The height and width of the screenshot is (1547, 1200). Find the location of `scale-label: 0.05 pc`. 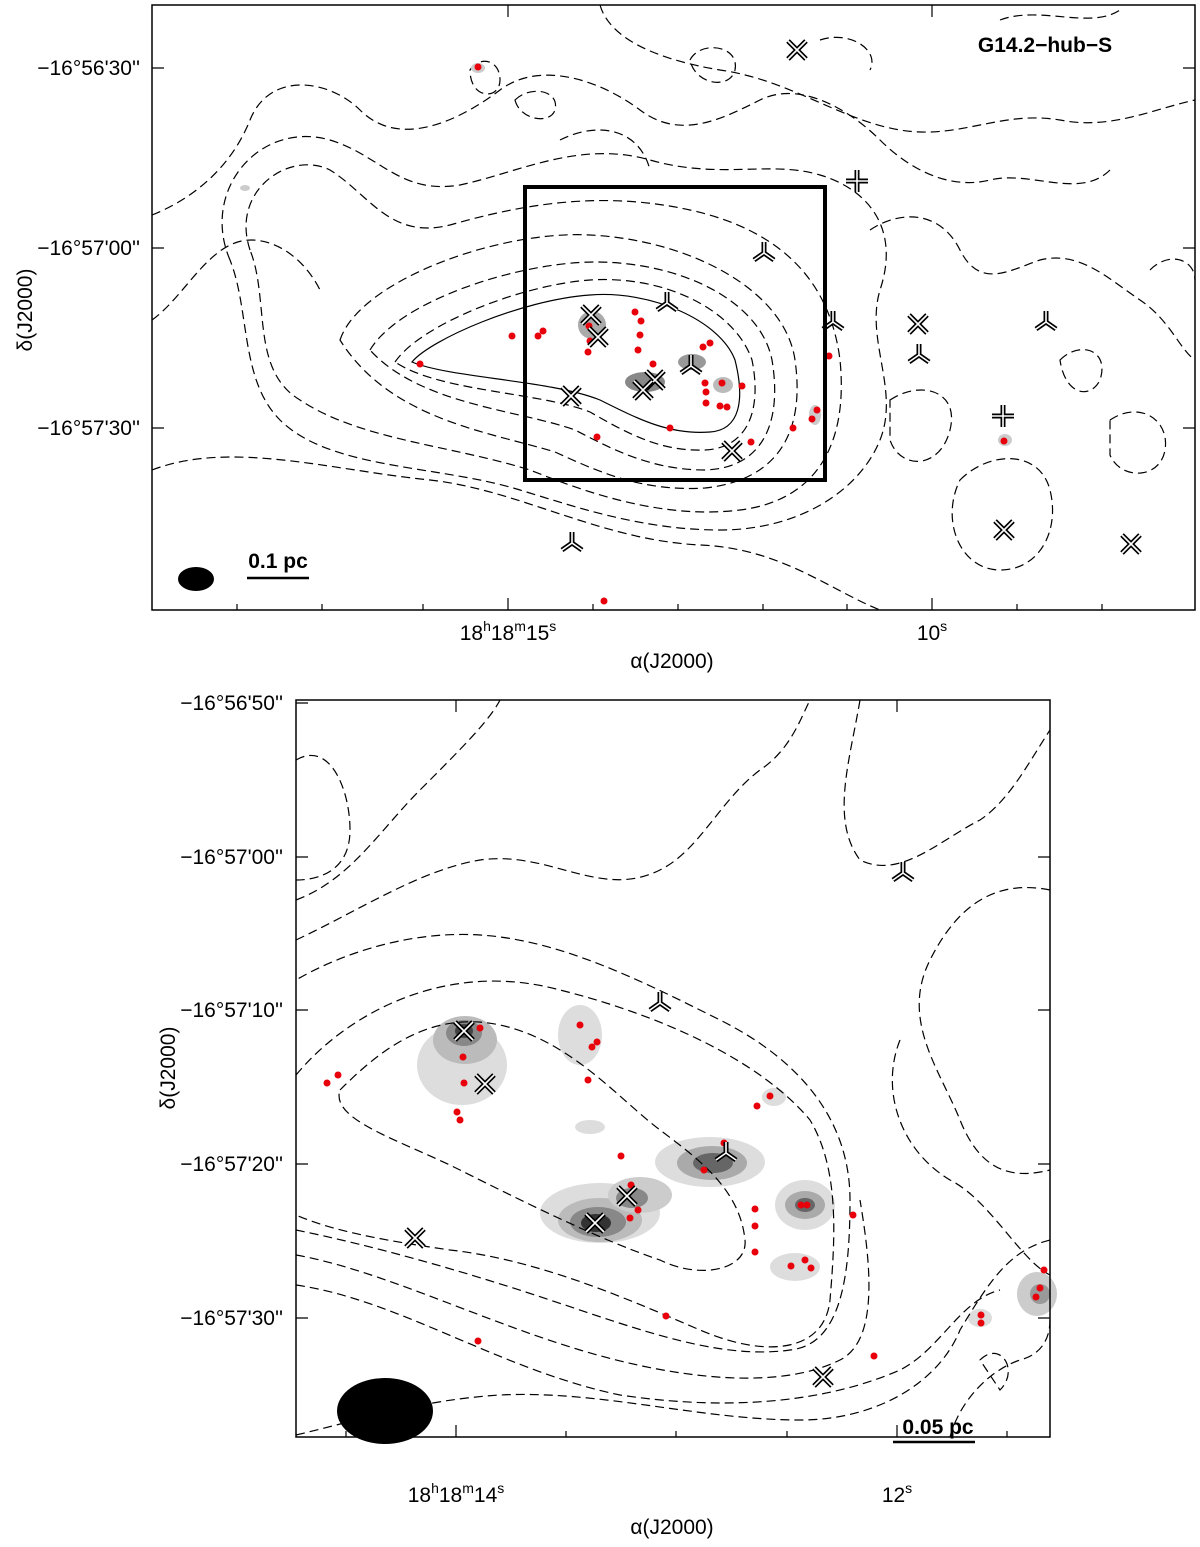

scale-label: 0.05 pc is located at coordinates (938, 1427).